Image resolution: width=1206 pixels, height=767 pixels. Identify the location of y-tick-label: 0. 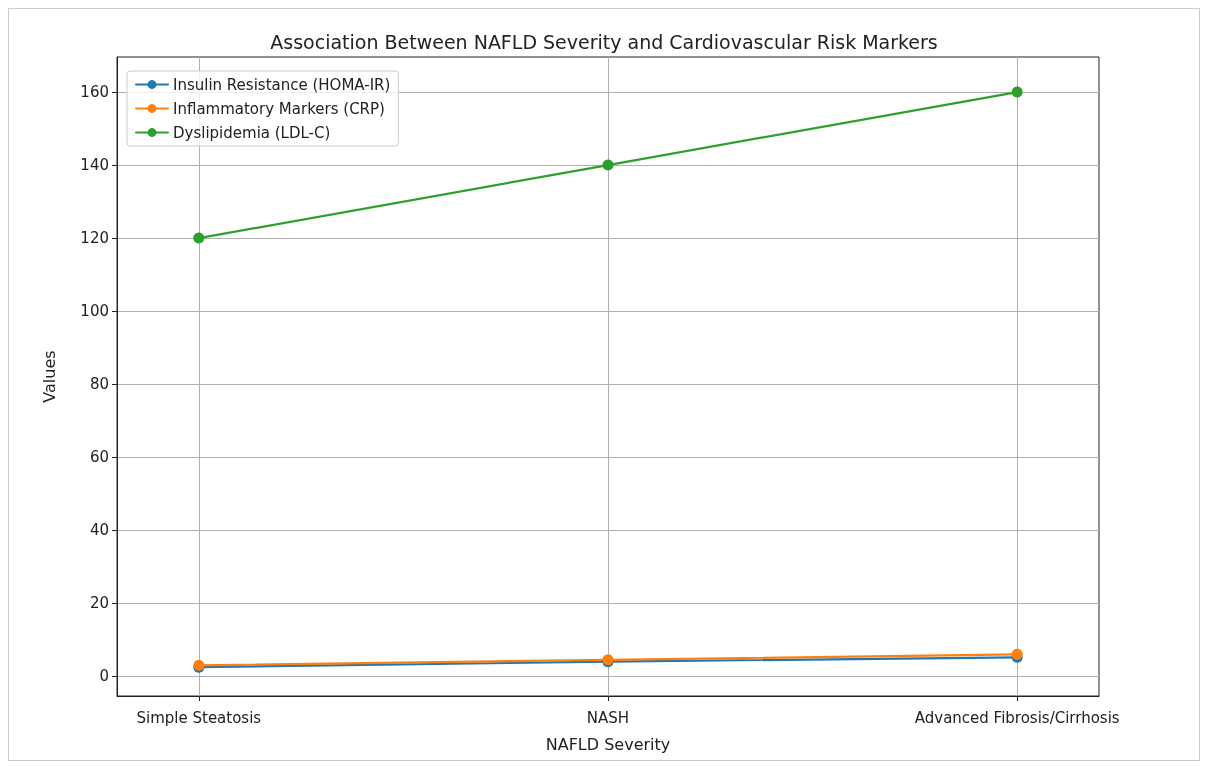
(104, 676).